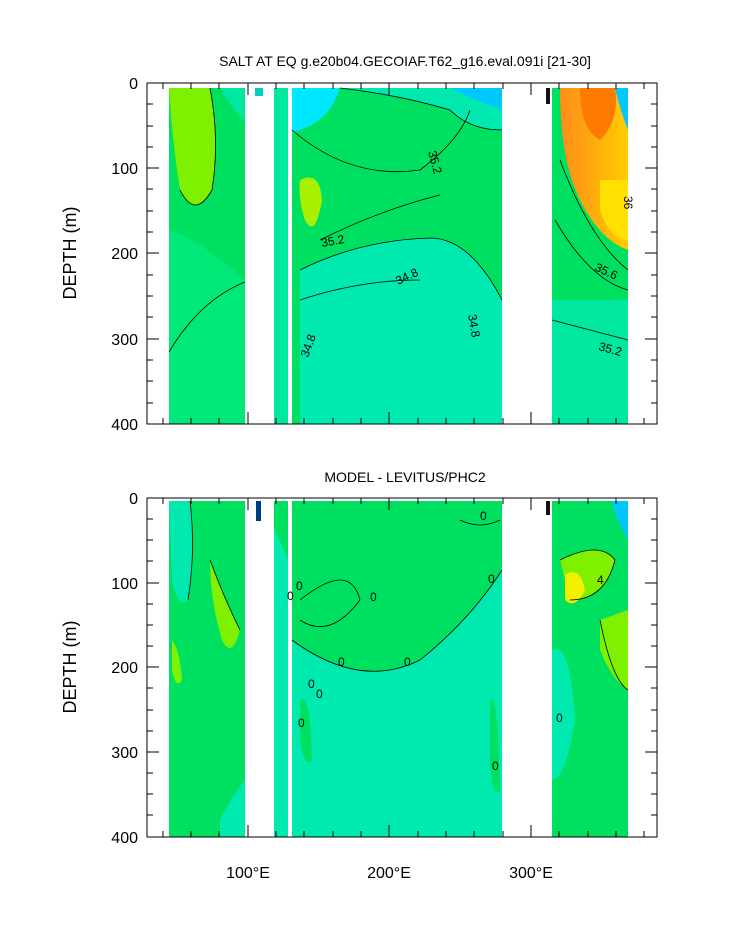  Describe the element at coordinates (397, 669) in the screenshot. I see `bottom-pacific-basin` at that location.